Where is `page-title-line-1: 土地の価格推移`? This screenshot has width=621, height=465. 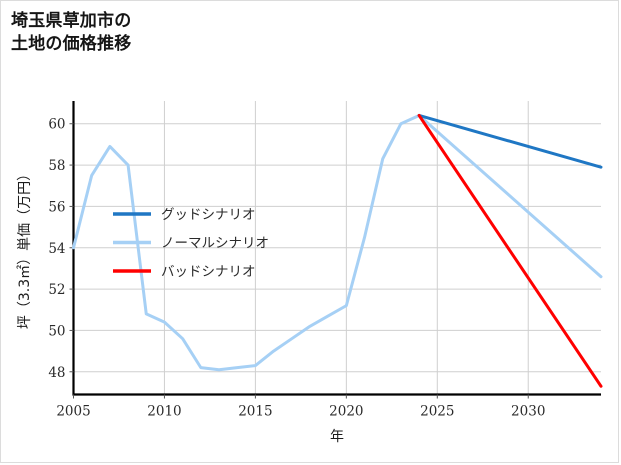 page-title-line-1: 土地の価格推移 is located at coordinates (71, 44).